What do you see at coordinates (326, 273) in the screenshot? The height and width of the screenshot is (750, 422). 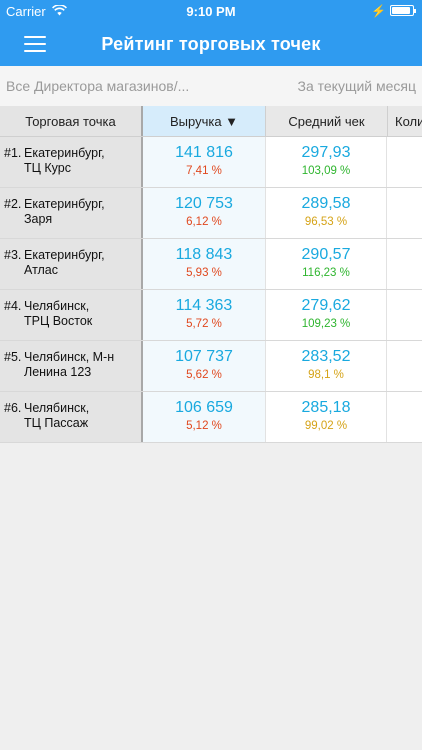 I see `avg-check-percent: 116,23 %` at bounding box center [326, 273].